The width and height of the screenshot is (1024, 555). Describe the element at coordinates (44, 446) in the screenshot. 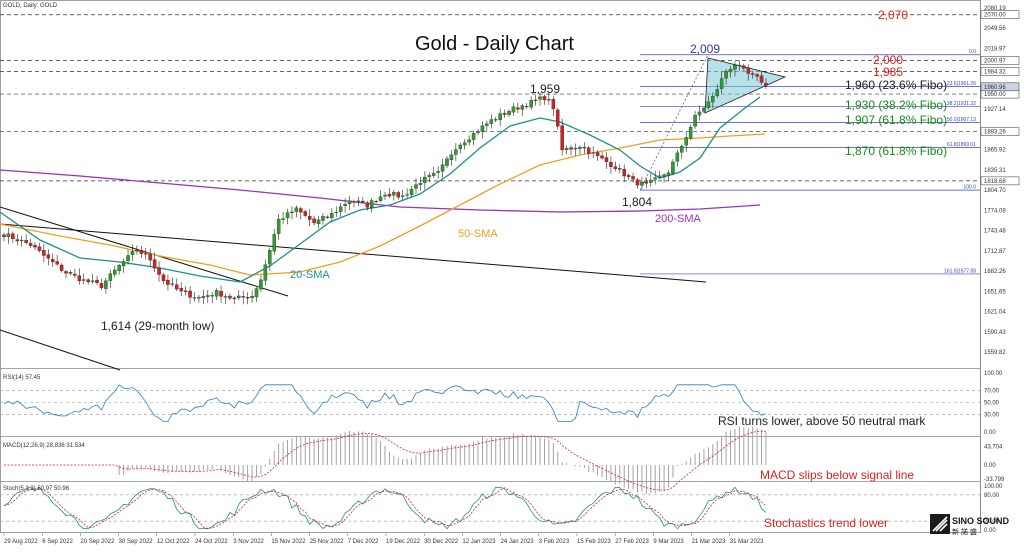

I see `macd-title: MACD(12,26,9) 28.836 31.534` at that location.